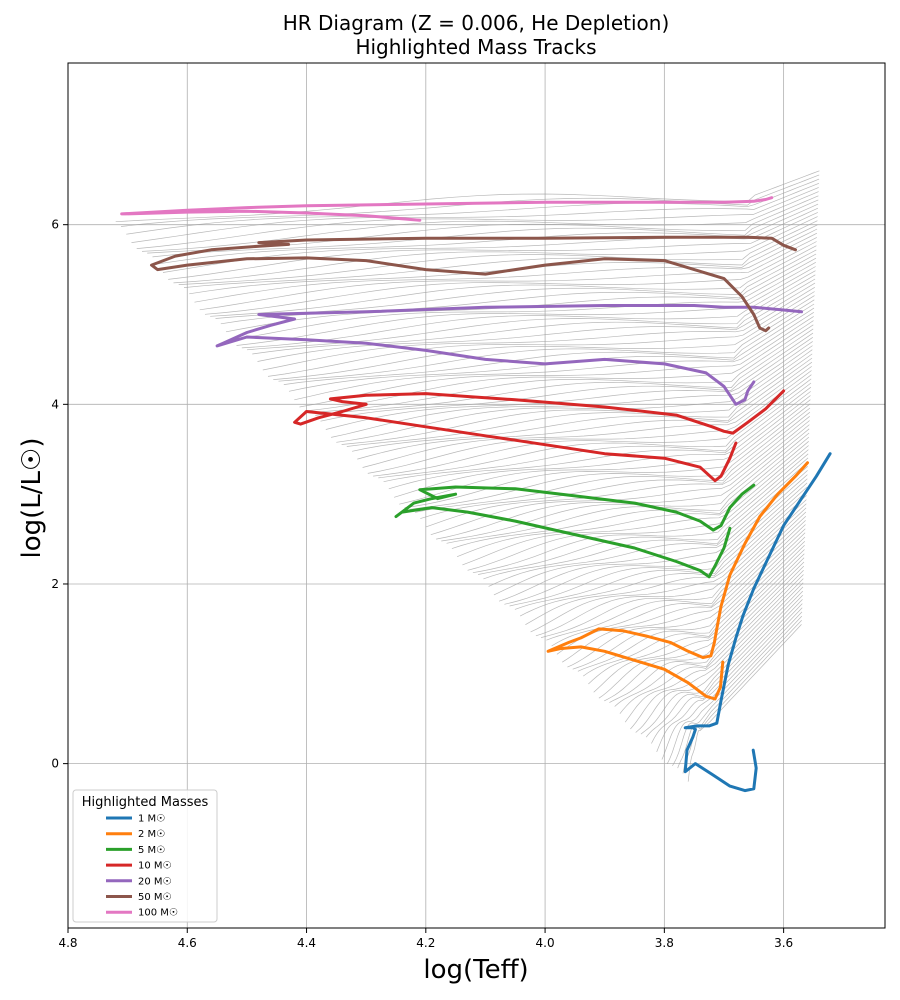 The image size is (900, 1000). I want to click on legend-title: Highlighted Masses, so click(145, 802).